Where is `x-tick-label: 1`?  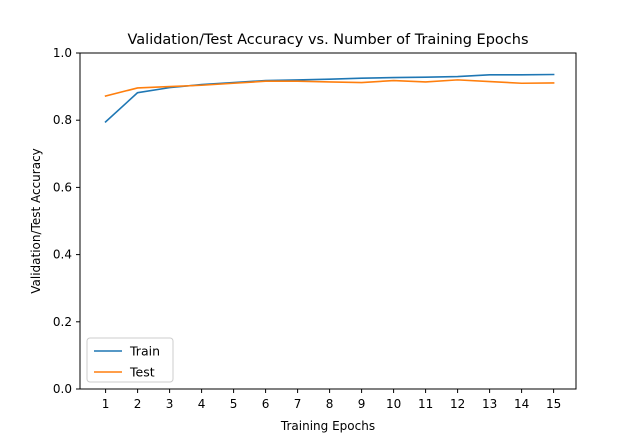
x-tick-label: 1 is located at coordinates (106, 404).